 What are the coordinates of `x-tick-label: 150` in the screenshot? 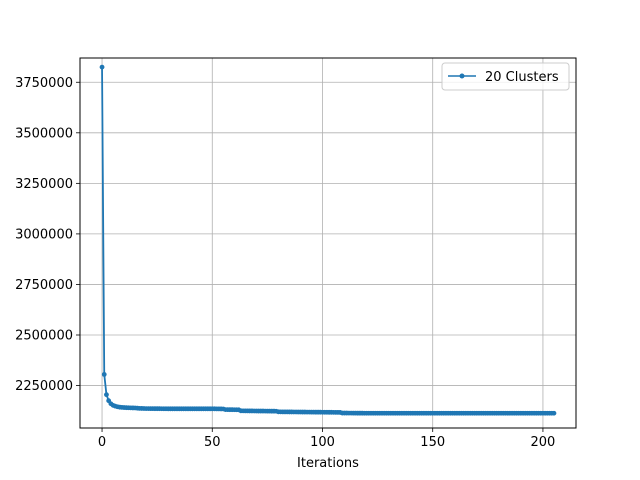 It's located at (432, 442).